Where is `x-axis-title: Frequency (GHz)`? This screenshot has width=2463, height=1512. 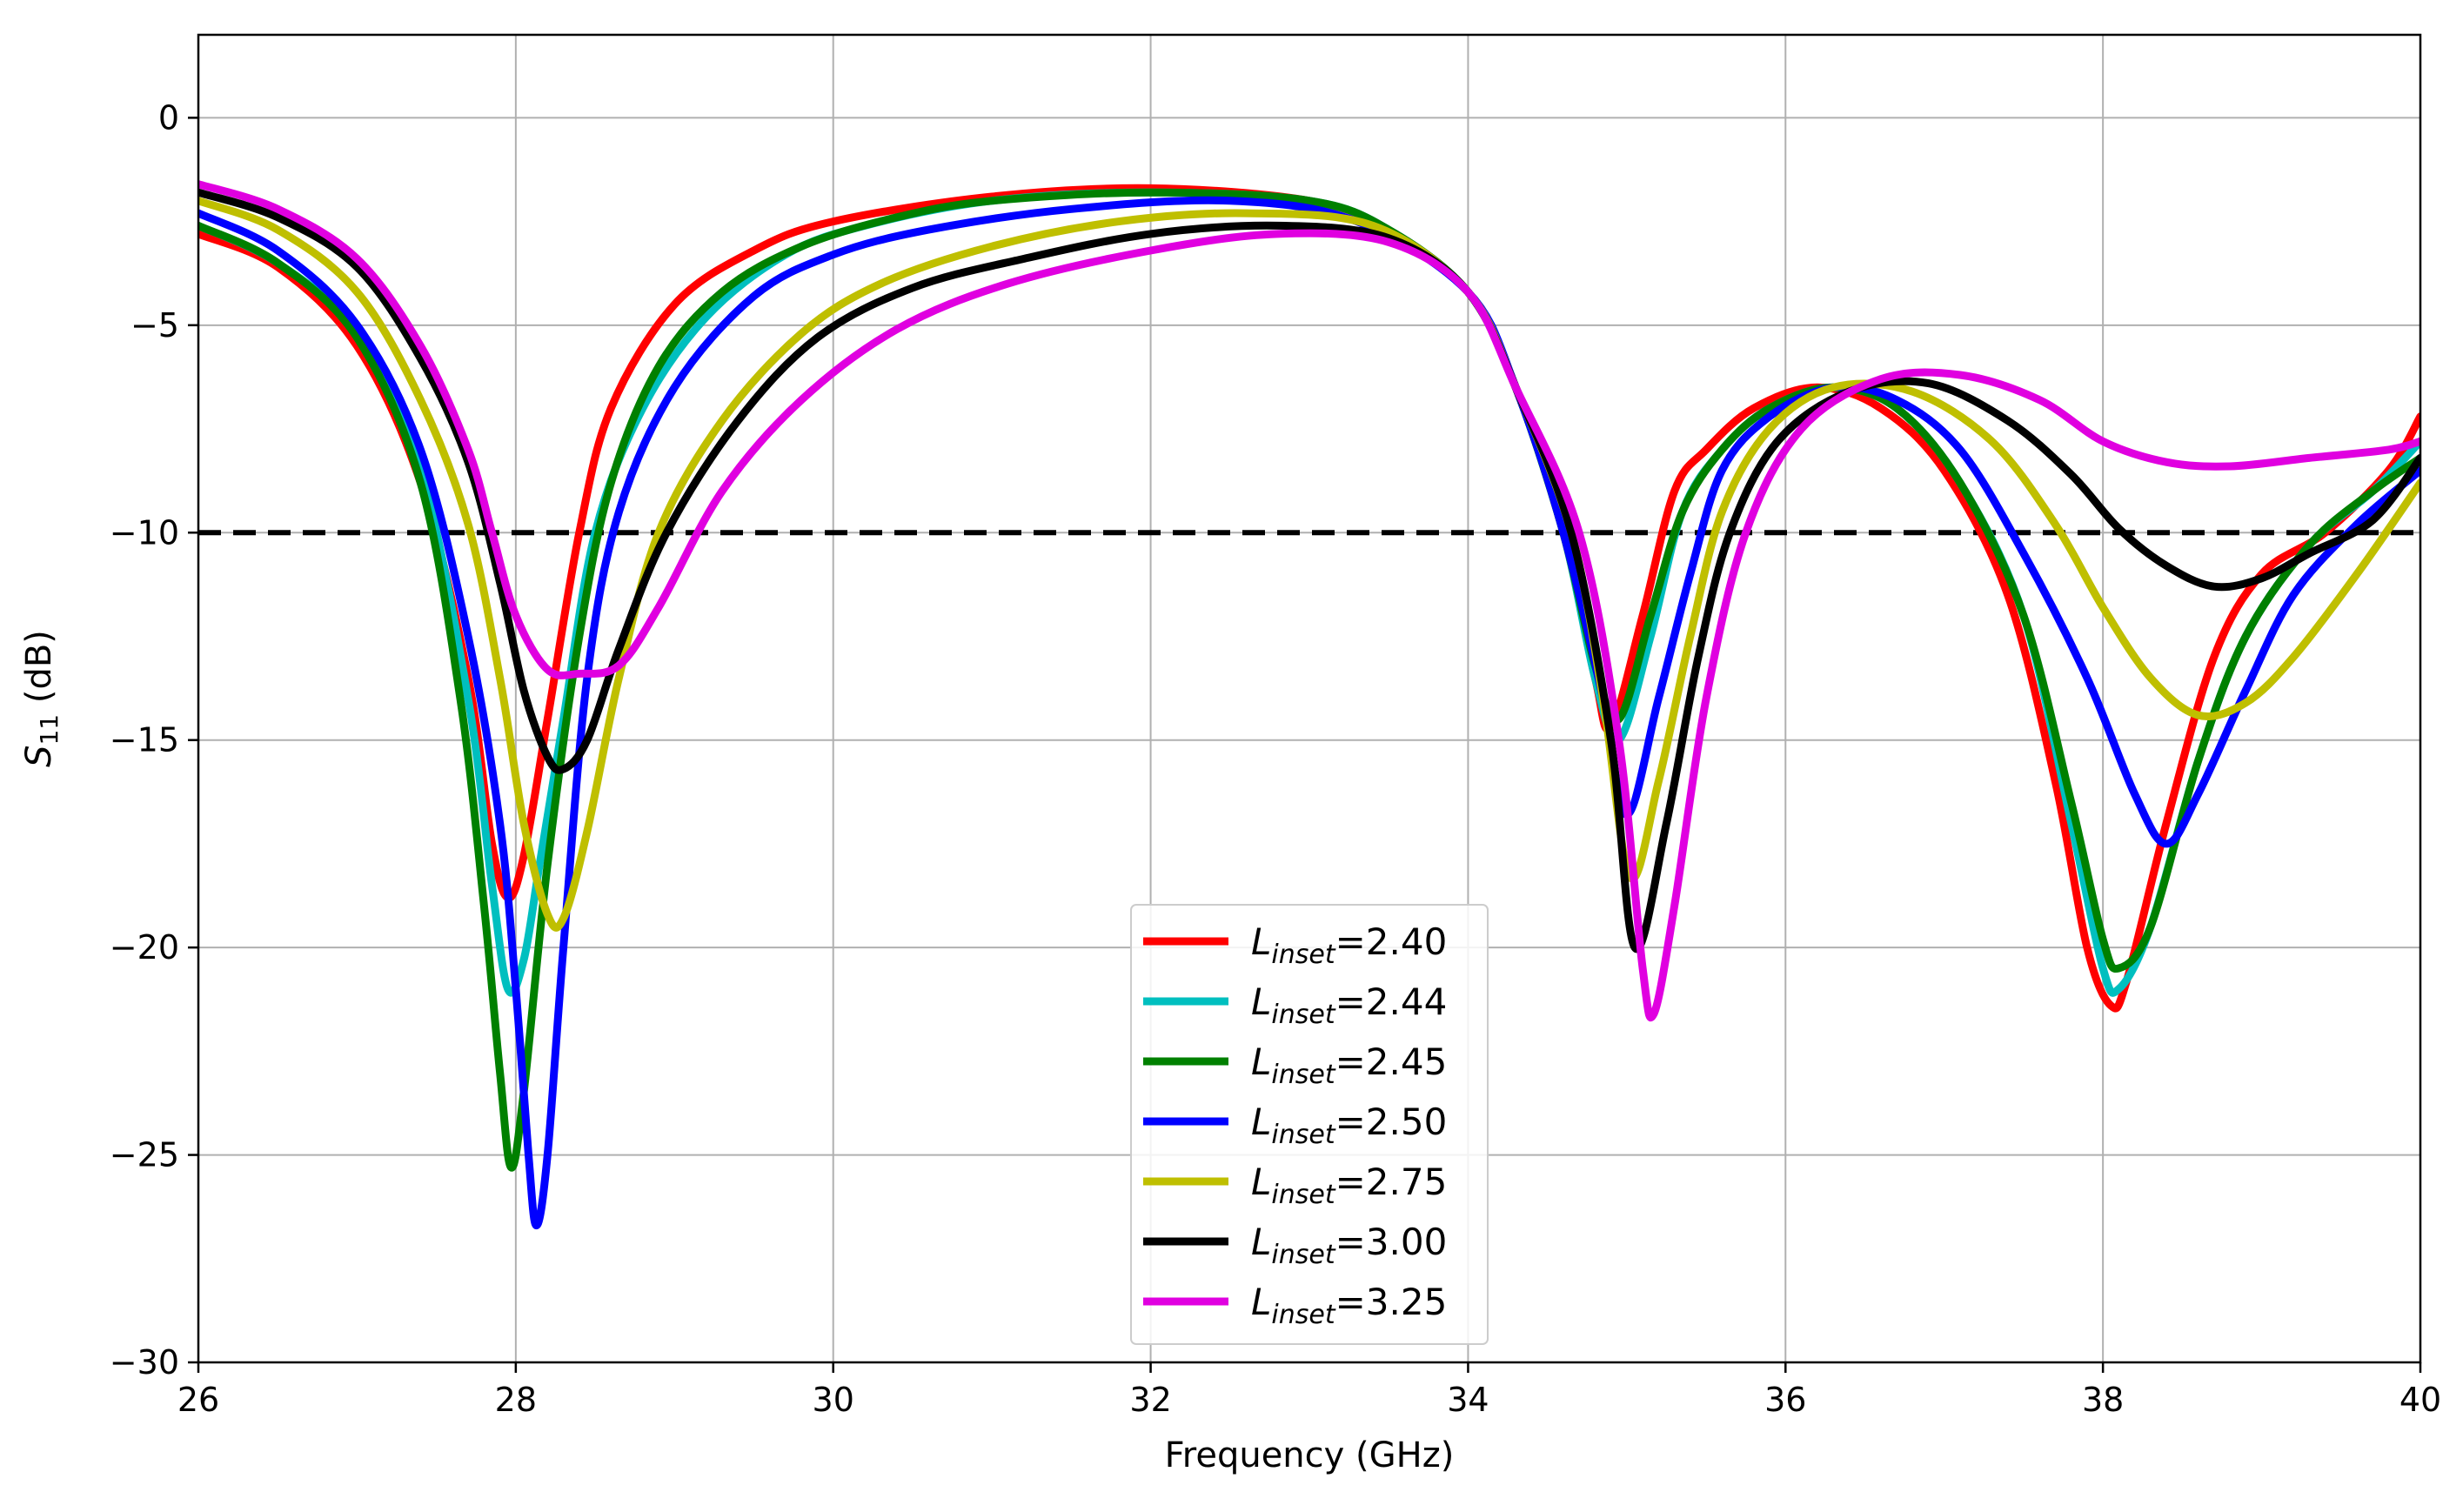
x-axis-title: Frequency (GHz) is located at coordinates (1310, 1455).